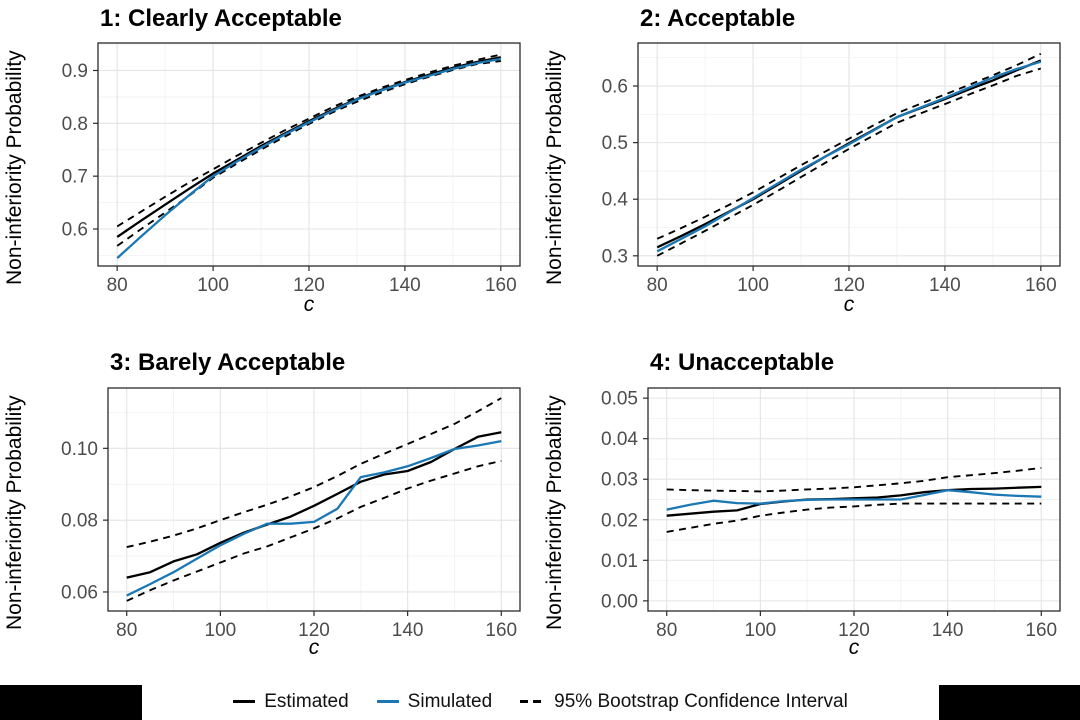 This screenshot has height=720, width=1080. I want to click on legend-item-simulated: Simulated, so click(434, 701).